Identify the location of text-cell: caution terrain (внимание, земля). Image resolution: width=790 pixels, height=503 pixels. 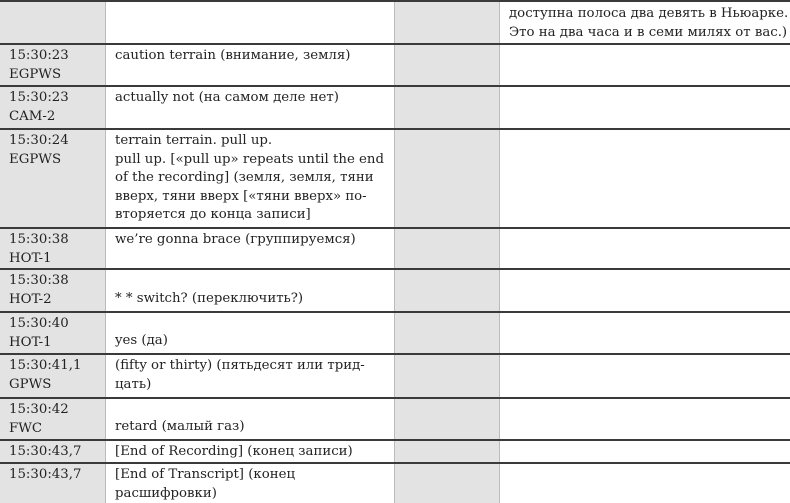
(250, 65).